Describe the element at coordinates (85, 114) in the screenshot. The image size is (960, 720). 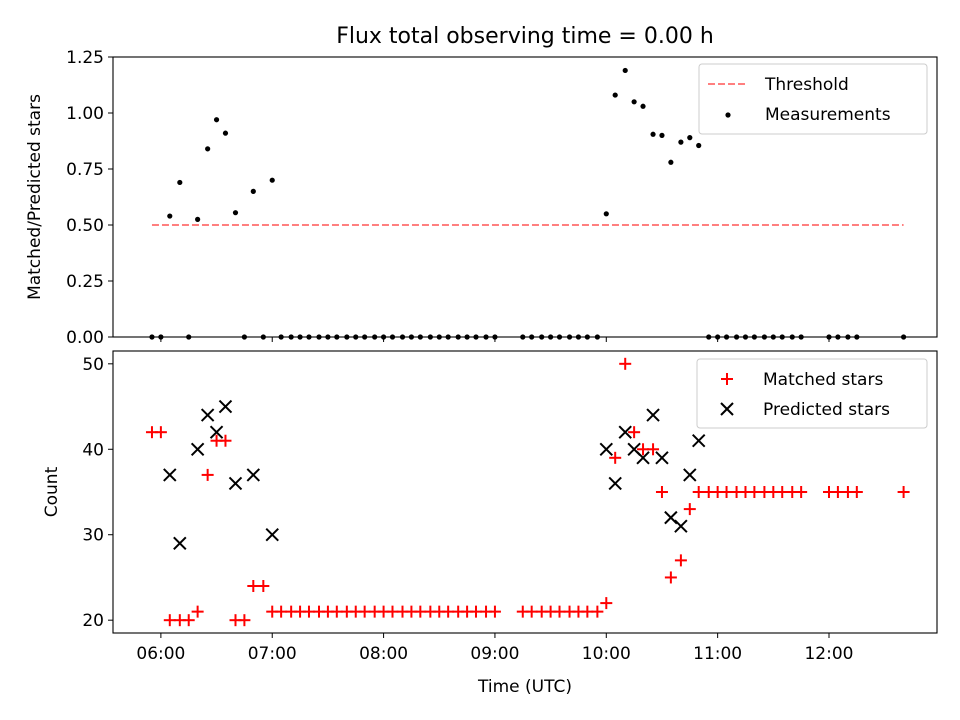
I see `top-y-tick-label: 1.00` at that location.